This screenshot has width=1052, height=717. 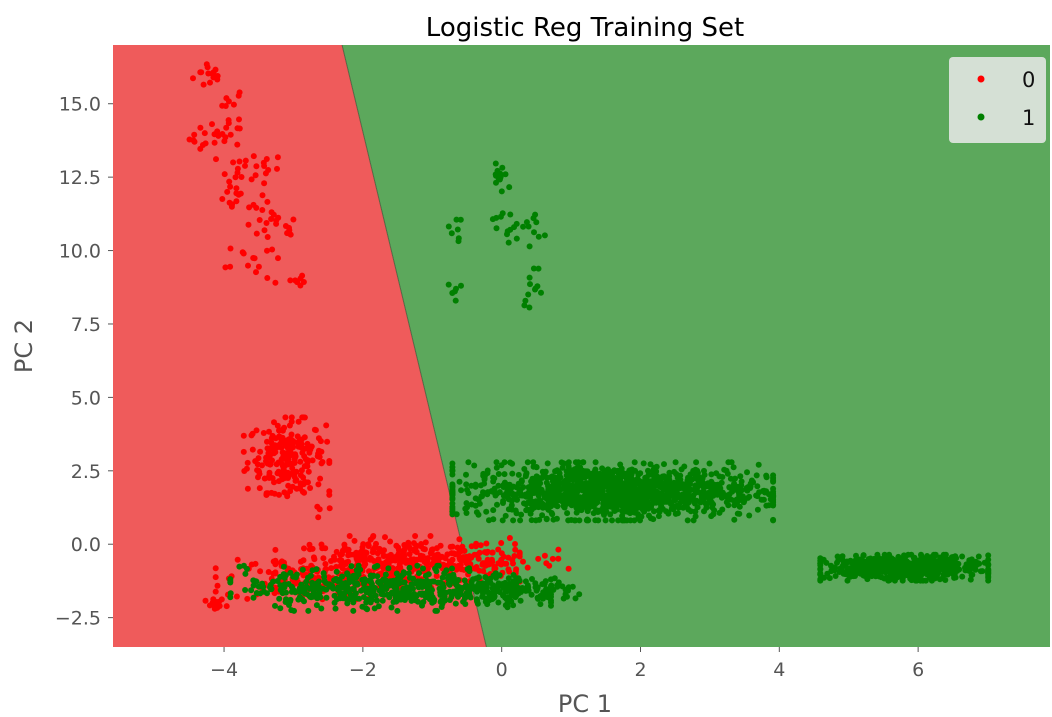 What do you see at coordinates (86, 472) in the screenshot?
I see `y-tick-label: 2.5` at bounding box center [86, 472].